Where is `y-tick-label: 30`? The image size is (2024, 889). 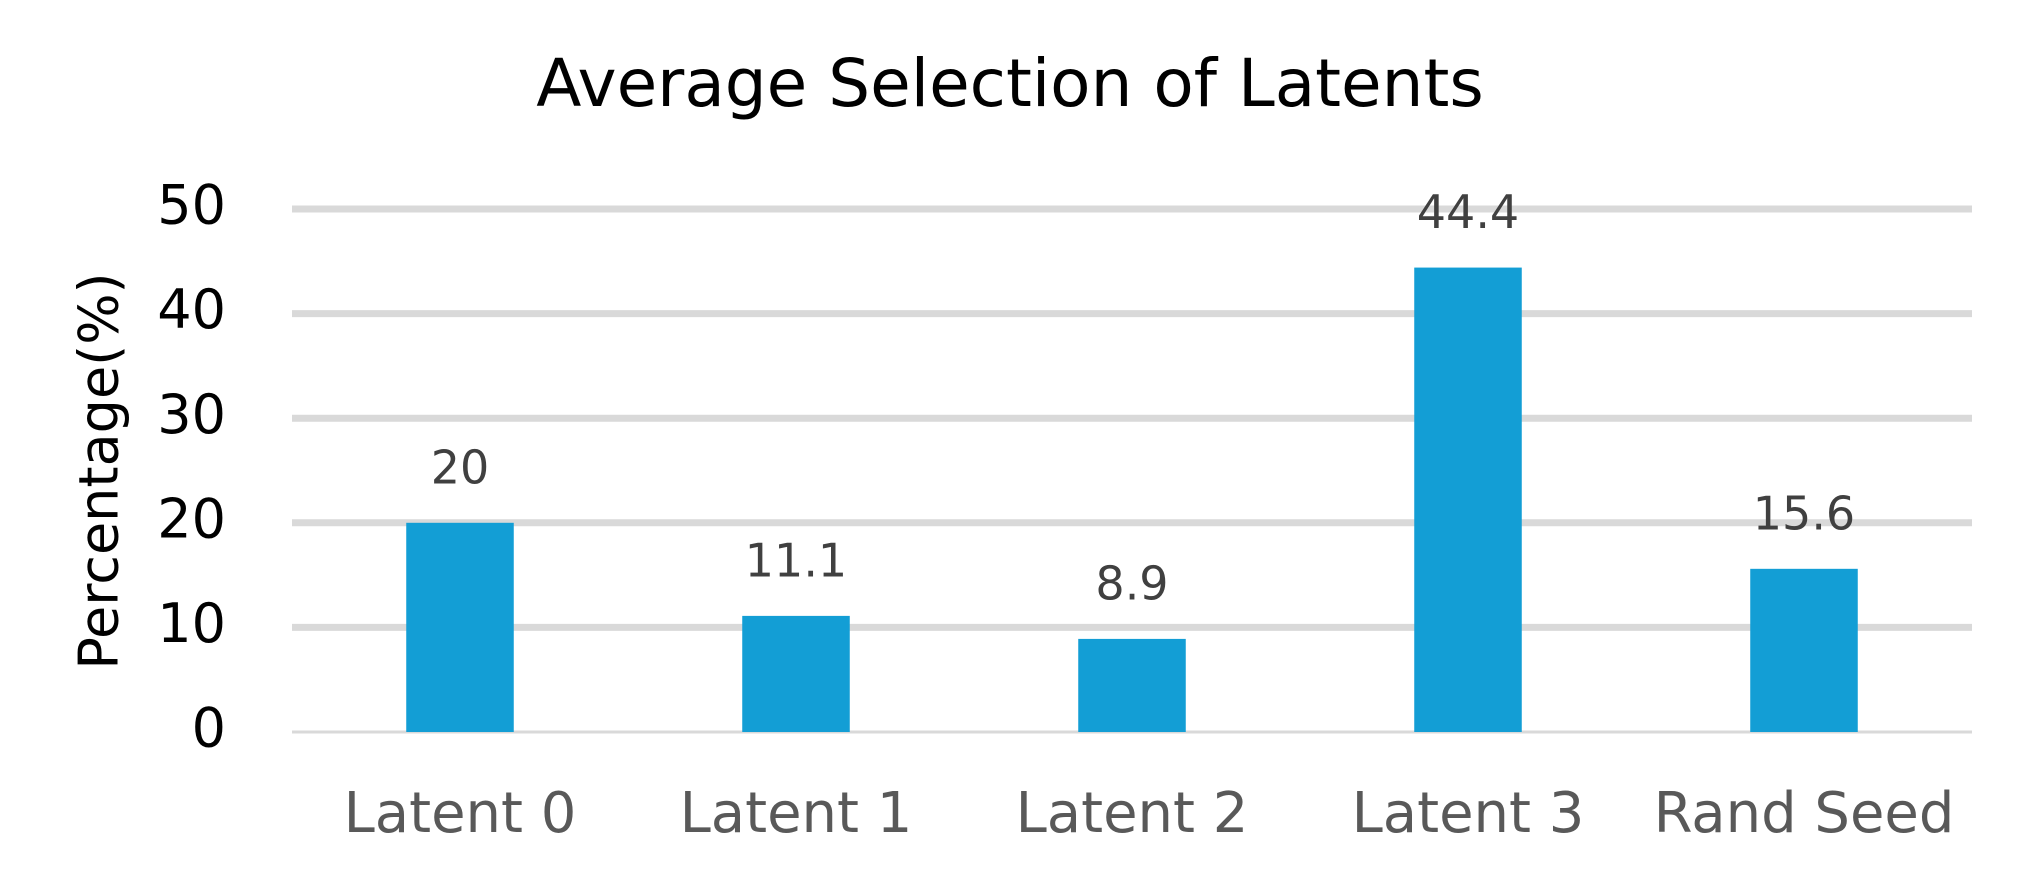
y-tick-label: 30 is located at coordinates (191, 414).